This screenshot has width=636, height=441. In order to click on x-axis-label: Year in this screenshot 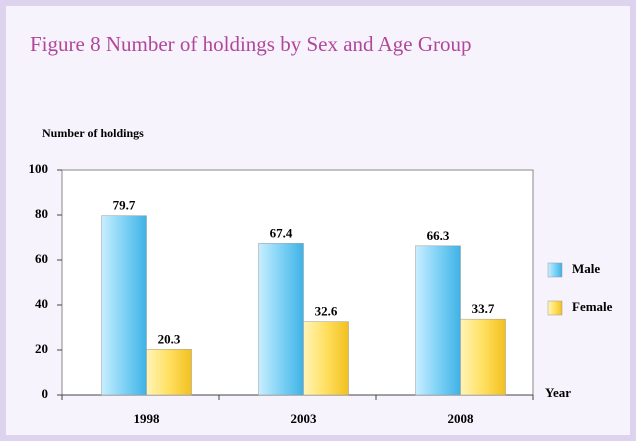, I will do `click(558, 392)`.